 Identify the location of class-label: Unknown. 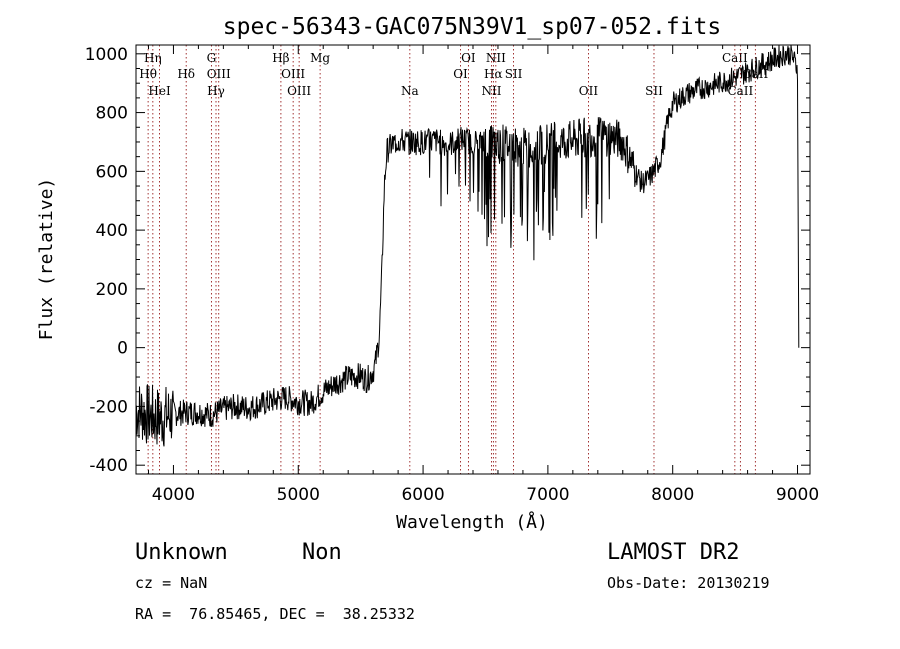
(181, 552).